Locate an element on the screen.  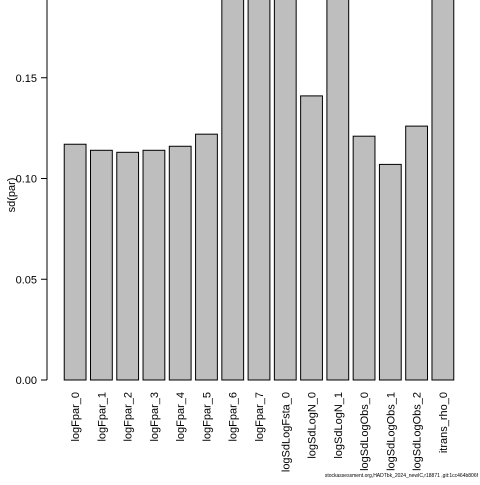
x-category-label: logFpar_4 is located at coordinates (181, 417).